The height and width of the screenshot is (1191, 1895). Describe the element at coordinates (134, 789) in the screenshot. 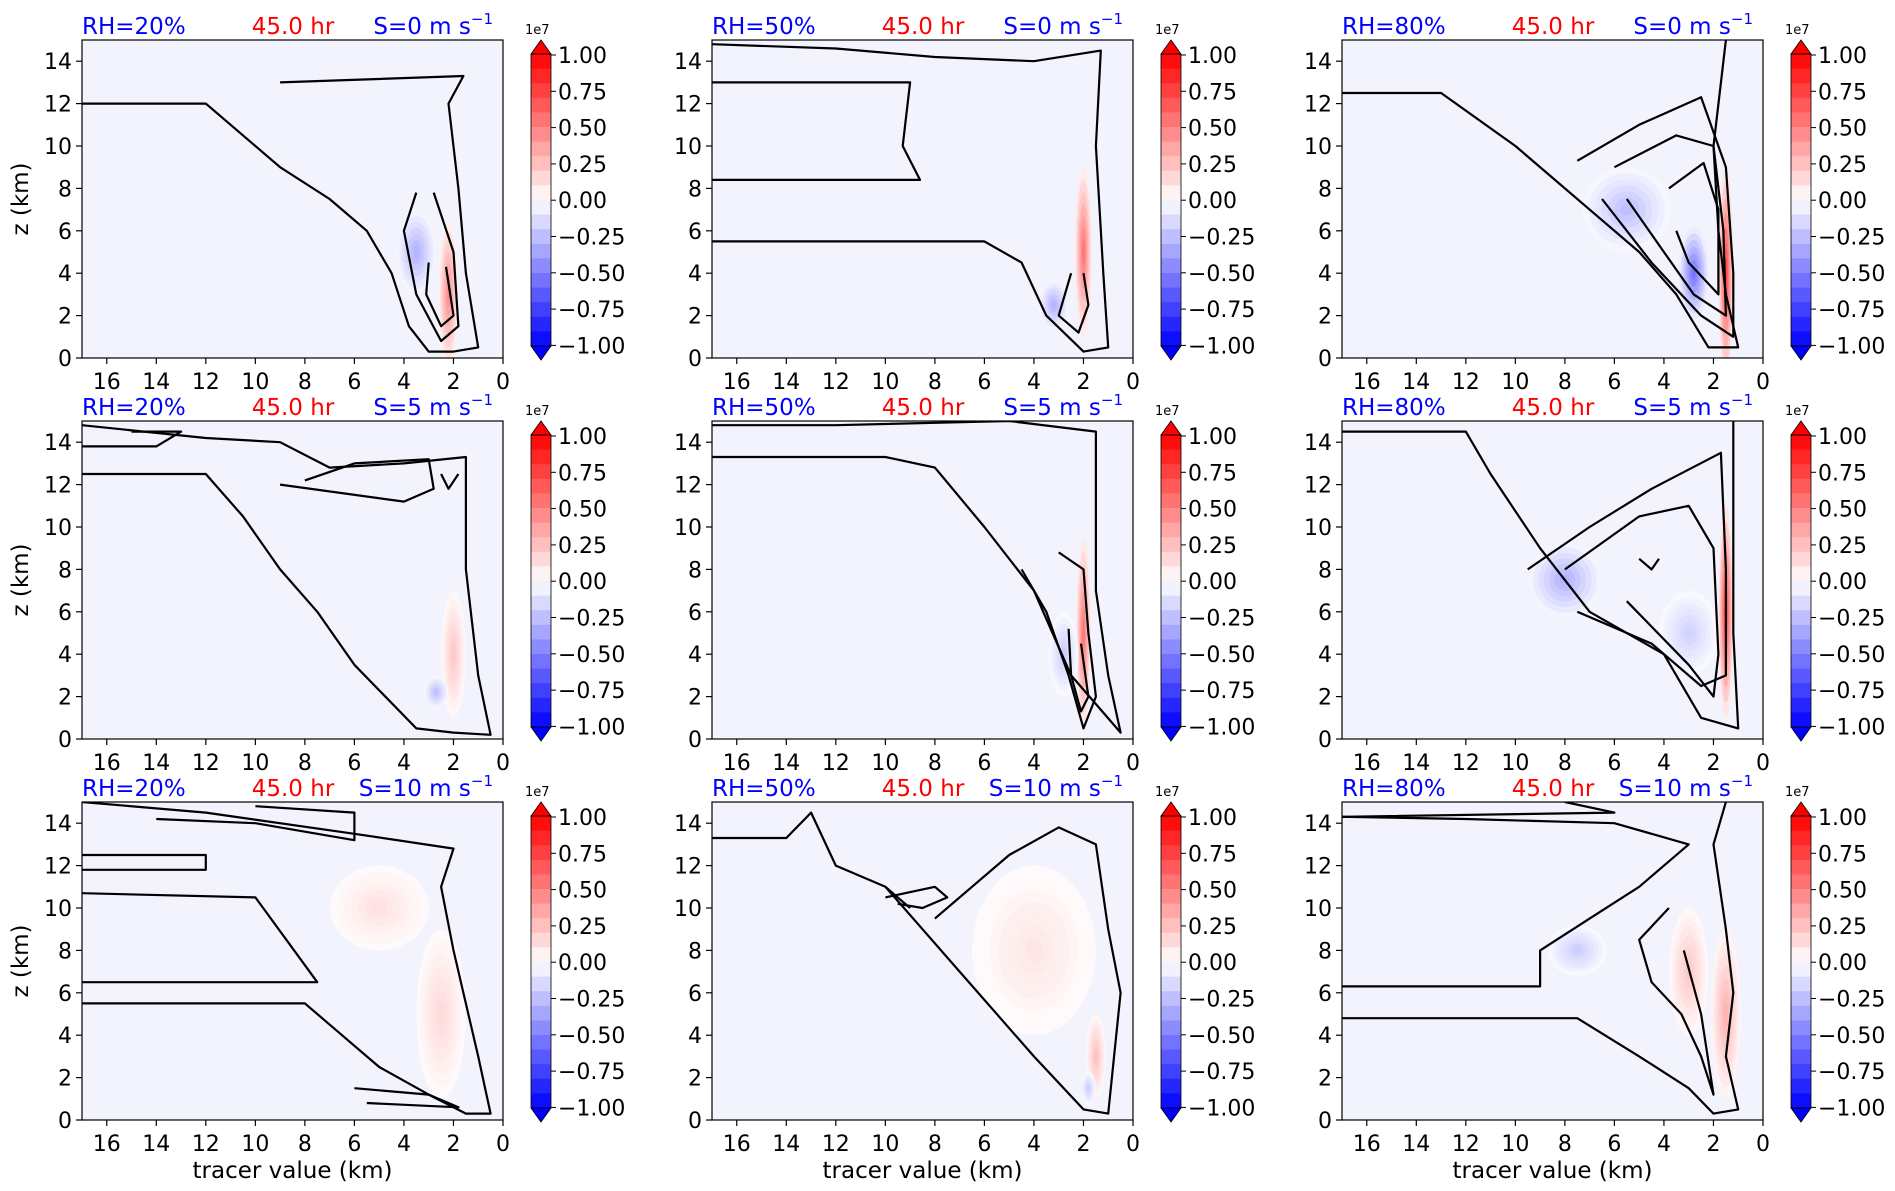

I see `panel-rh-label: RH=20%` at that location.